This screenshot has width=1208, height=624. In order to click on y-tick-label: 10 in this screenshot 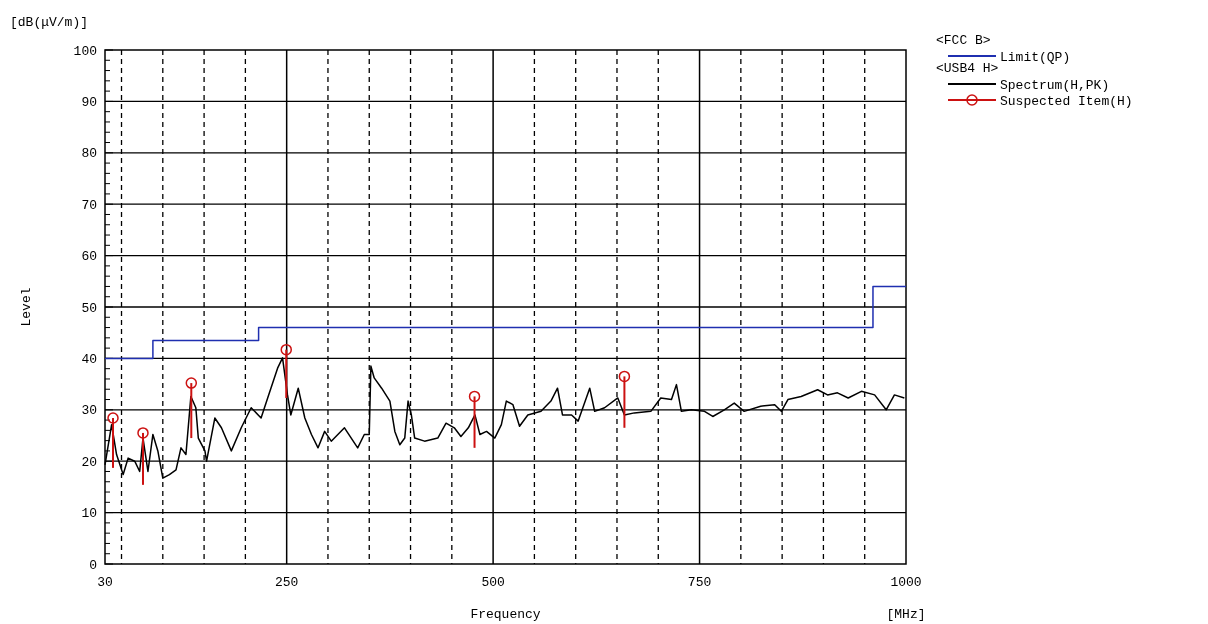, I will do `click(89, 514)`.